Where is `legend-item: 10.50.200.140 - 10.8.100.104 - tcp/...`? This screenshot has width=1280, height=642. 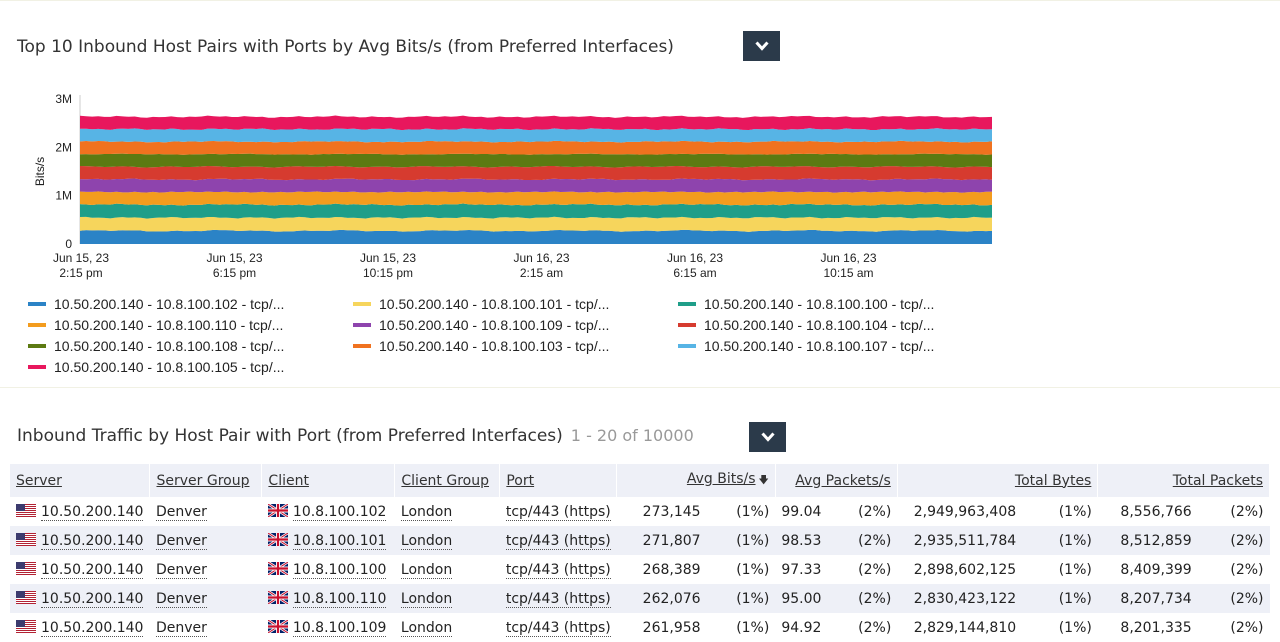
legend-item: 10.50.200.140 - 10.8.100.104 - tcp/... is located at coordinates (806, 325).